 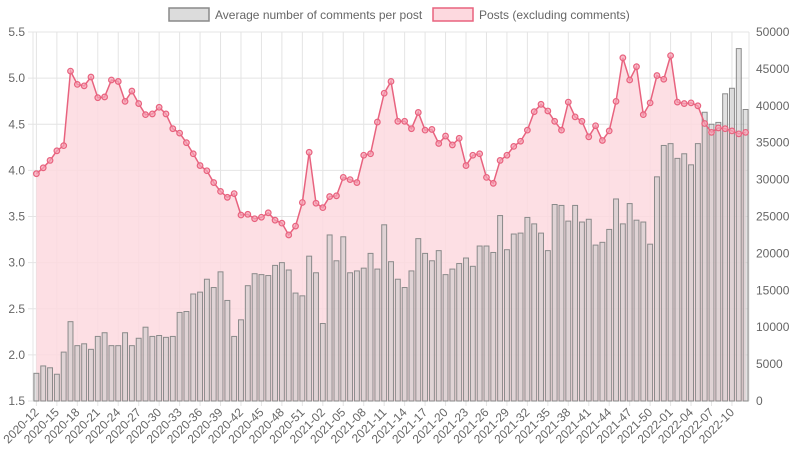 I want to click on left-tick-label: 1.5, so click(x=16, y=401).